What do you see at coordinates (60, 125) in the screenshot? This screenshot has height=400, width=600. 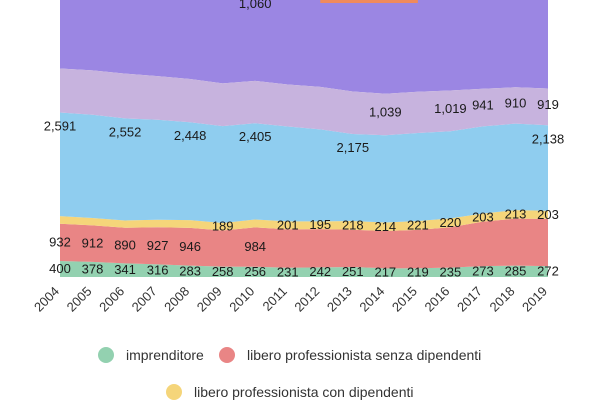 I see `data-label: 2,591` at bounding box center [60, 125].